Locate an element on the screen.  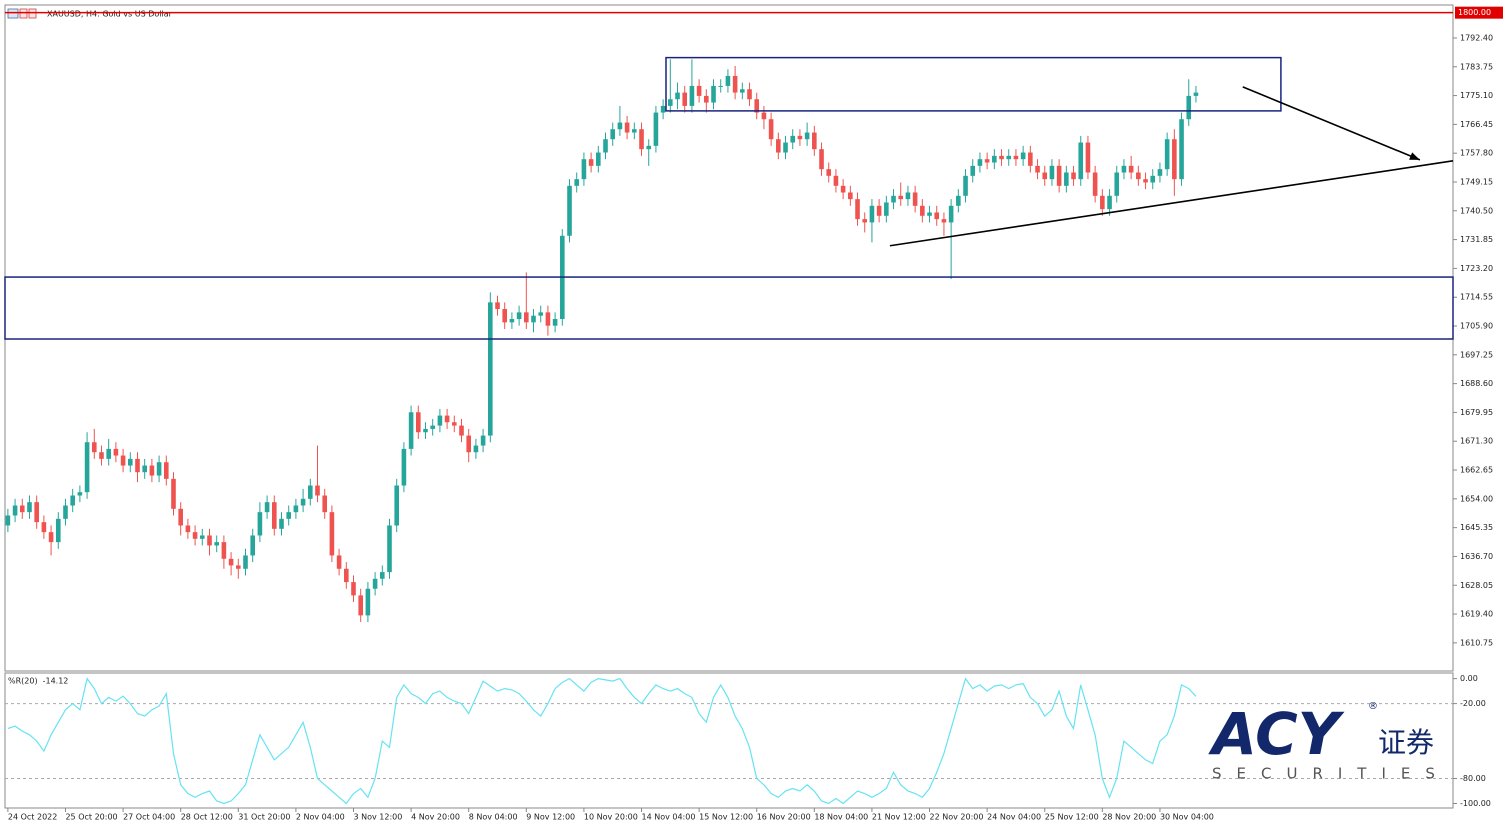
logo-registered: ® is located at coordinates (1373, 706).